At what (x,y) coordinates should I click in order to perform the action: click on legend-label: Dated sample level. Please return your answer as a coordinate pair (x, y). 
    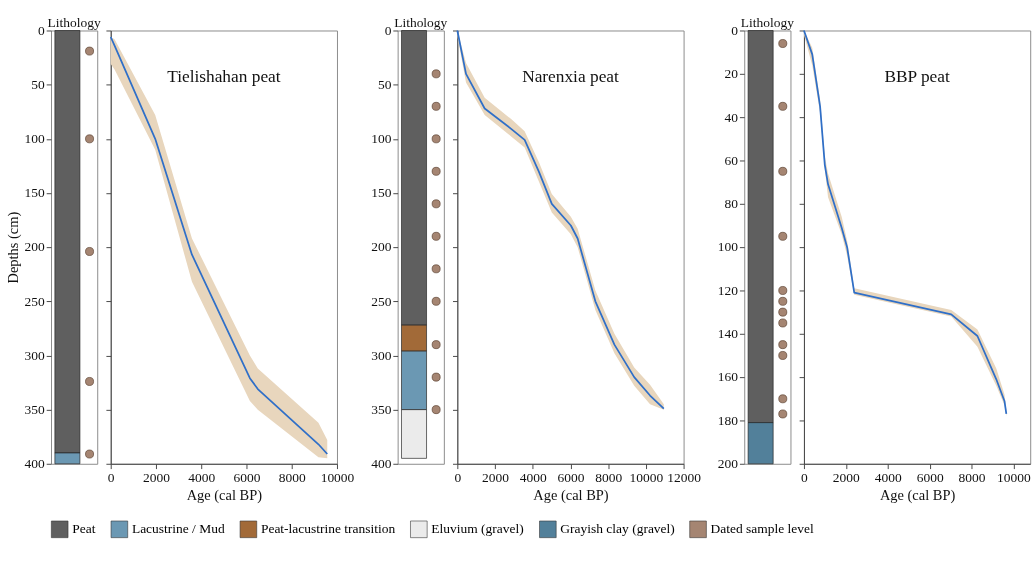
    Looking at the image, I should click on (762, 529).